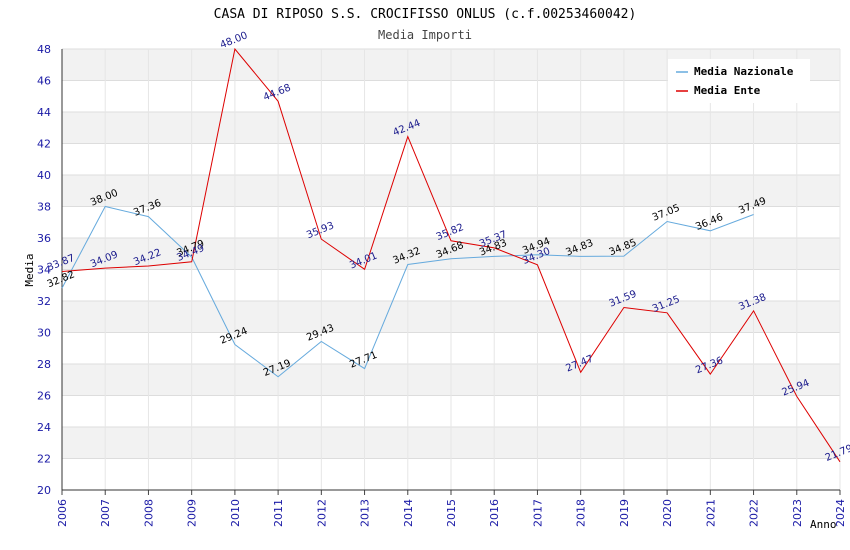 The image size is (850, 550). What do you see at coordinates (29, 269) in the screenshot?
I see `y-axis-label: Media` at bounding box center [29, 269].